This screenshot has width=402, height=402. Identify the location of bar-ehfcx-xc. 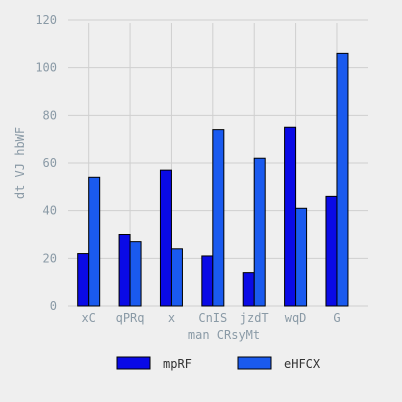
(94, 241).